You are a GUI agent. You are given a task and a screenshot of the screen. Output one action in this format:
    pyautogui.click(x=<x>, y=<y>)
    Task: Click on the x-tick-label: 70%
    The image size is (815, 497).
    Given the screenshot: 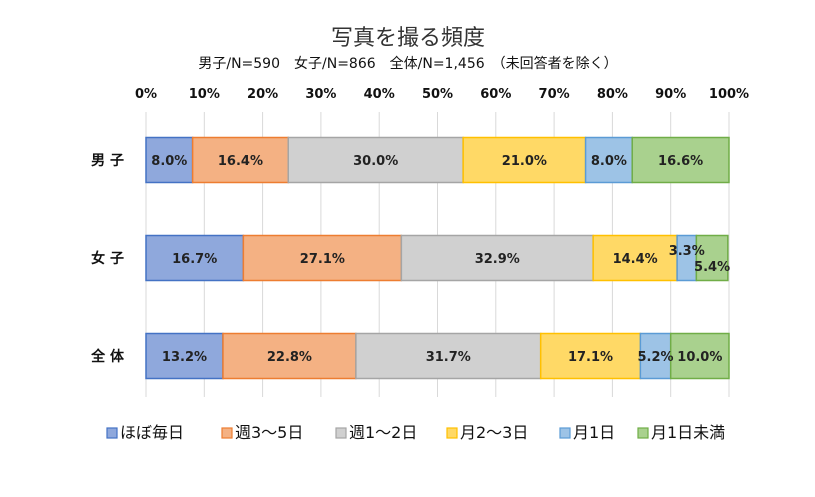 What is the action you would take?
    pyautogui.click(x=554, y=94)
    